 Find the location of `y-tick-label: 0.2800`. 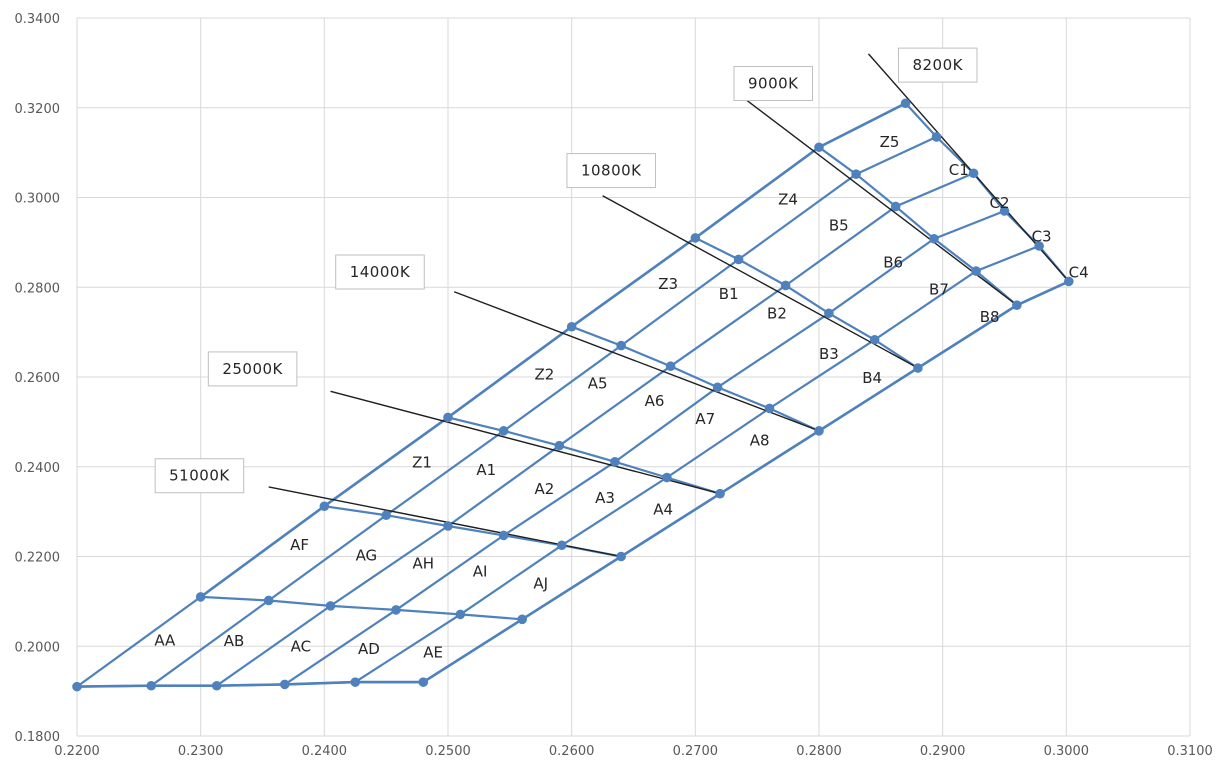

y-tick-label: 0.2800 is located at coordinates (38, 288).